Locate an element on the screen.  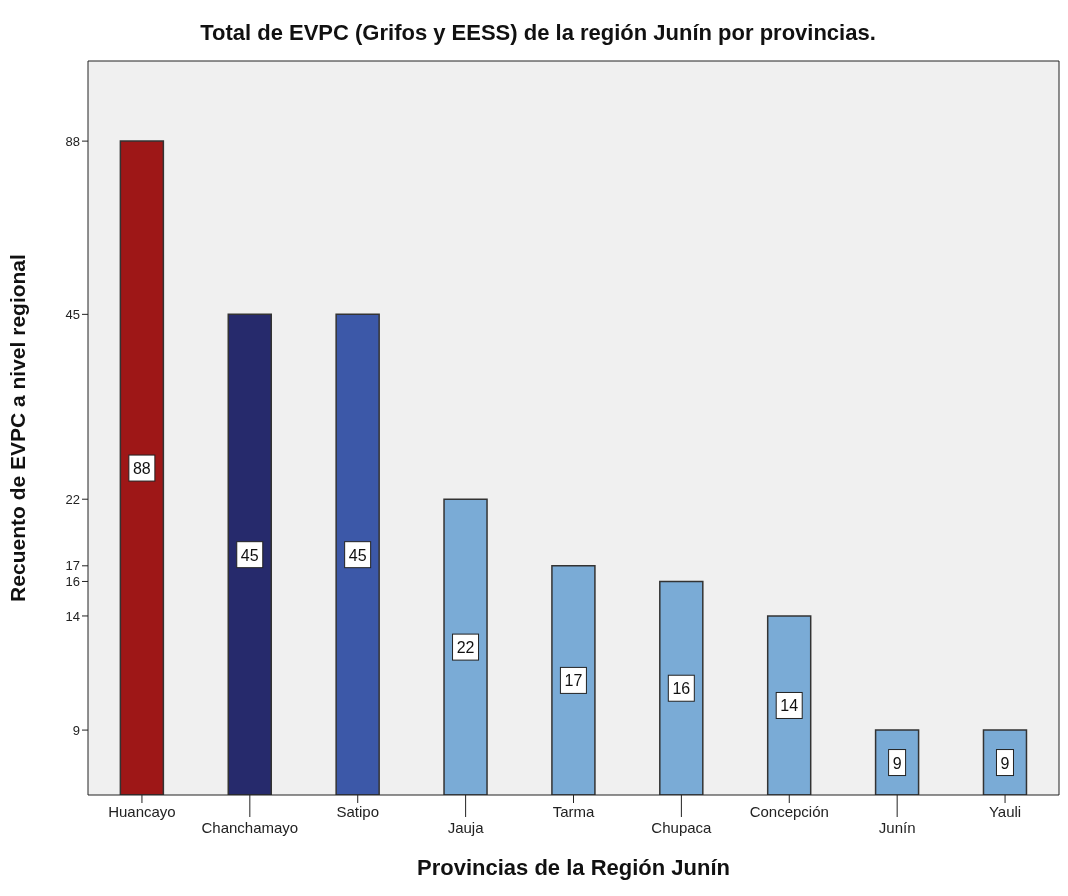
y-tick-label: 22 is located at coordinates (72, 499).